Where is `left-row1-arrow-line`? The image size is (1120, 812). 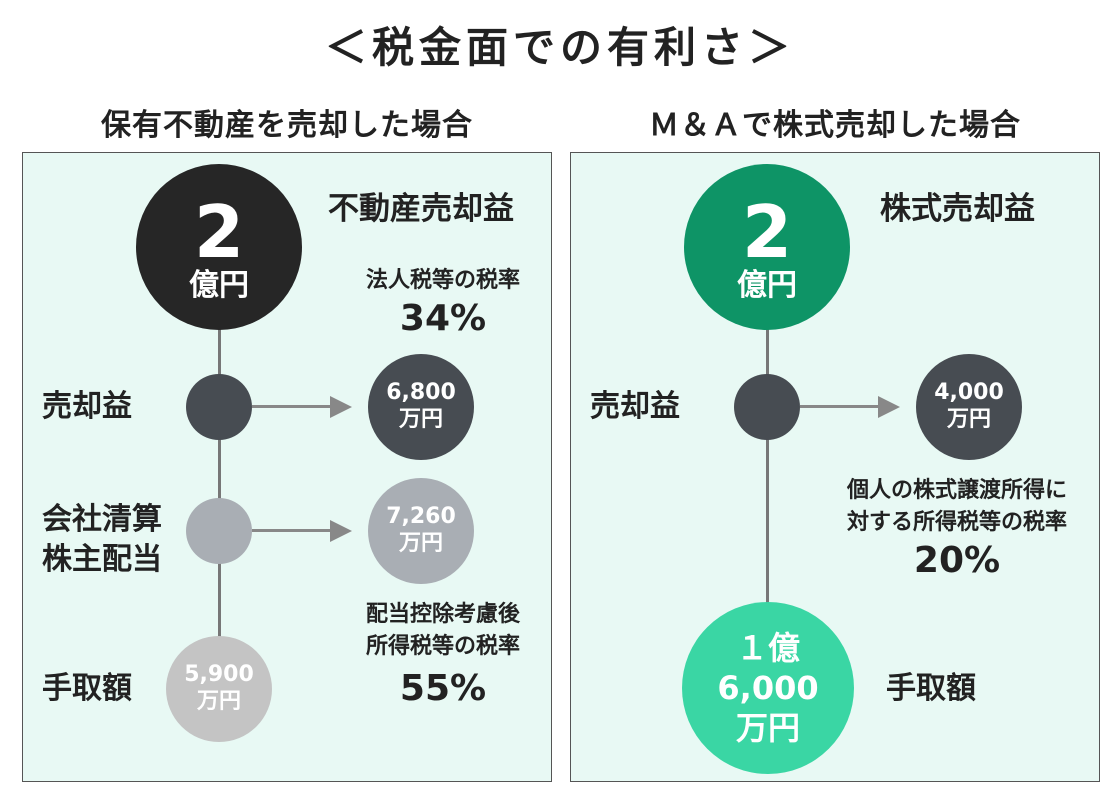 left-row1-arrow-line is located at coordinates (292, 406).